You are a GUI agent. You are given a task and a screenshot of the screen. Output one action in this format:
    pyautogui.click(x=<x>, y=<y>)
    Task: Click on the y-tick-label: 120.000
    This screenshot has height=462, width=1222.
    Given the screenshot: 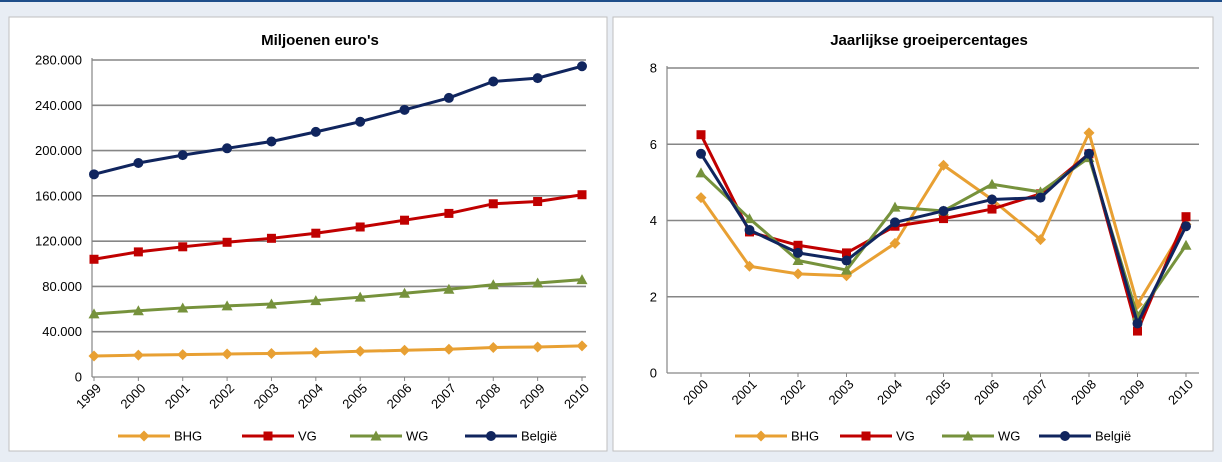 What is the action you would take?
    pyautogui.click(x=58, y=241)
    